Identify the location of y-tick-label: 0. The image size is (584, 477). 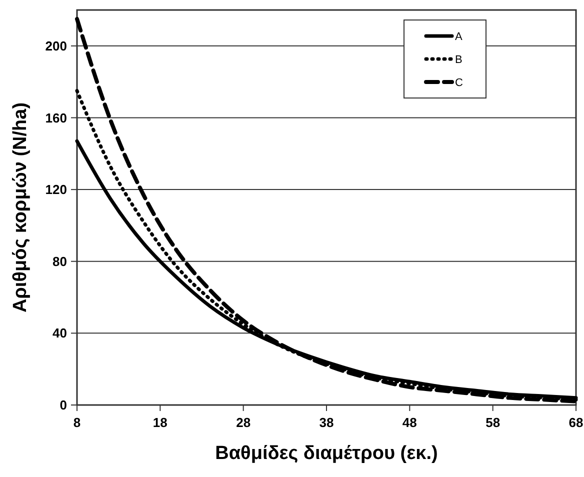
(63, 405).